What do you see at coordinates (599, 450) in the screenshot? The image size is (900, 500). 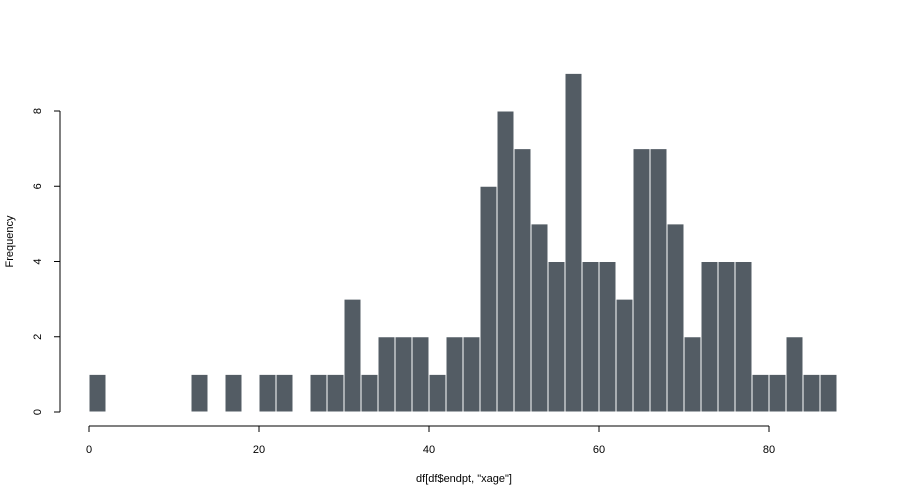 I see `x-tick-label: 60` at bounding box center [599, 450].